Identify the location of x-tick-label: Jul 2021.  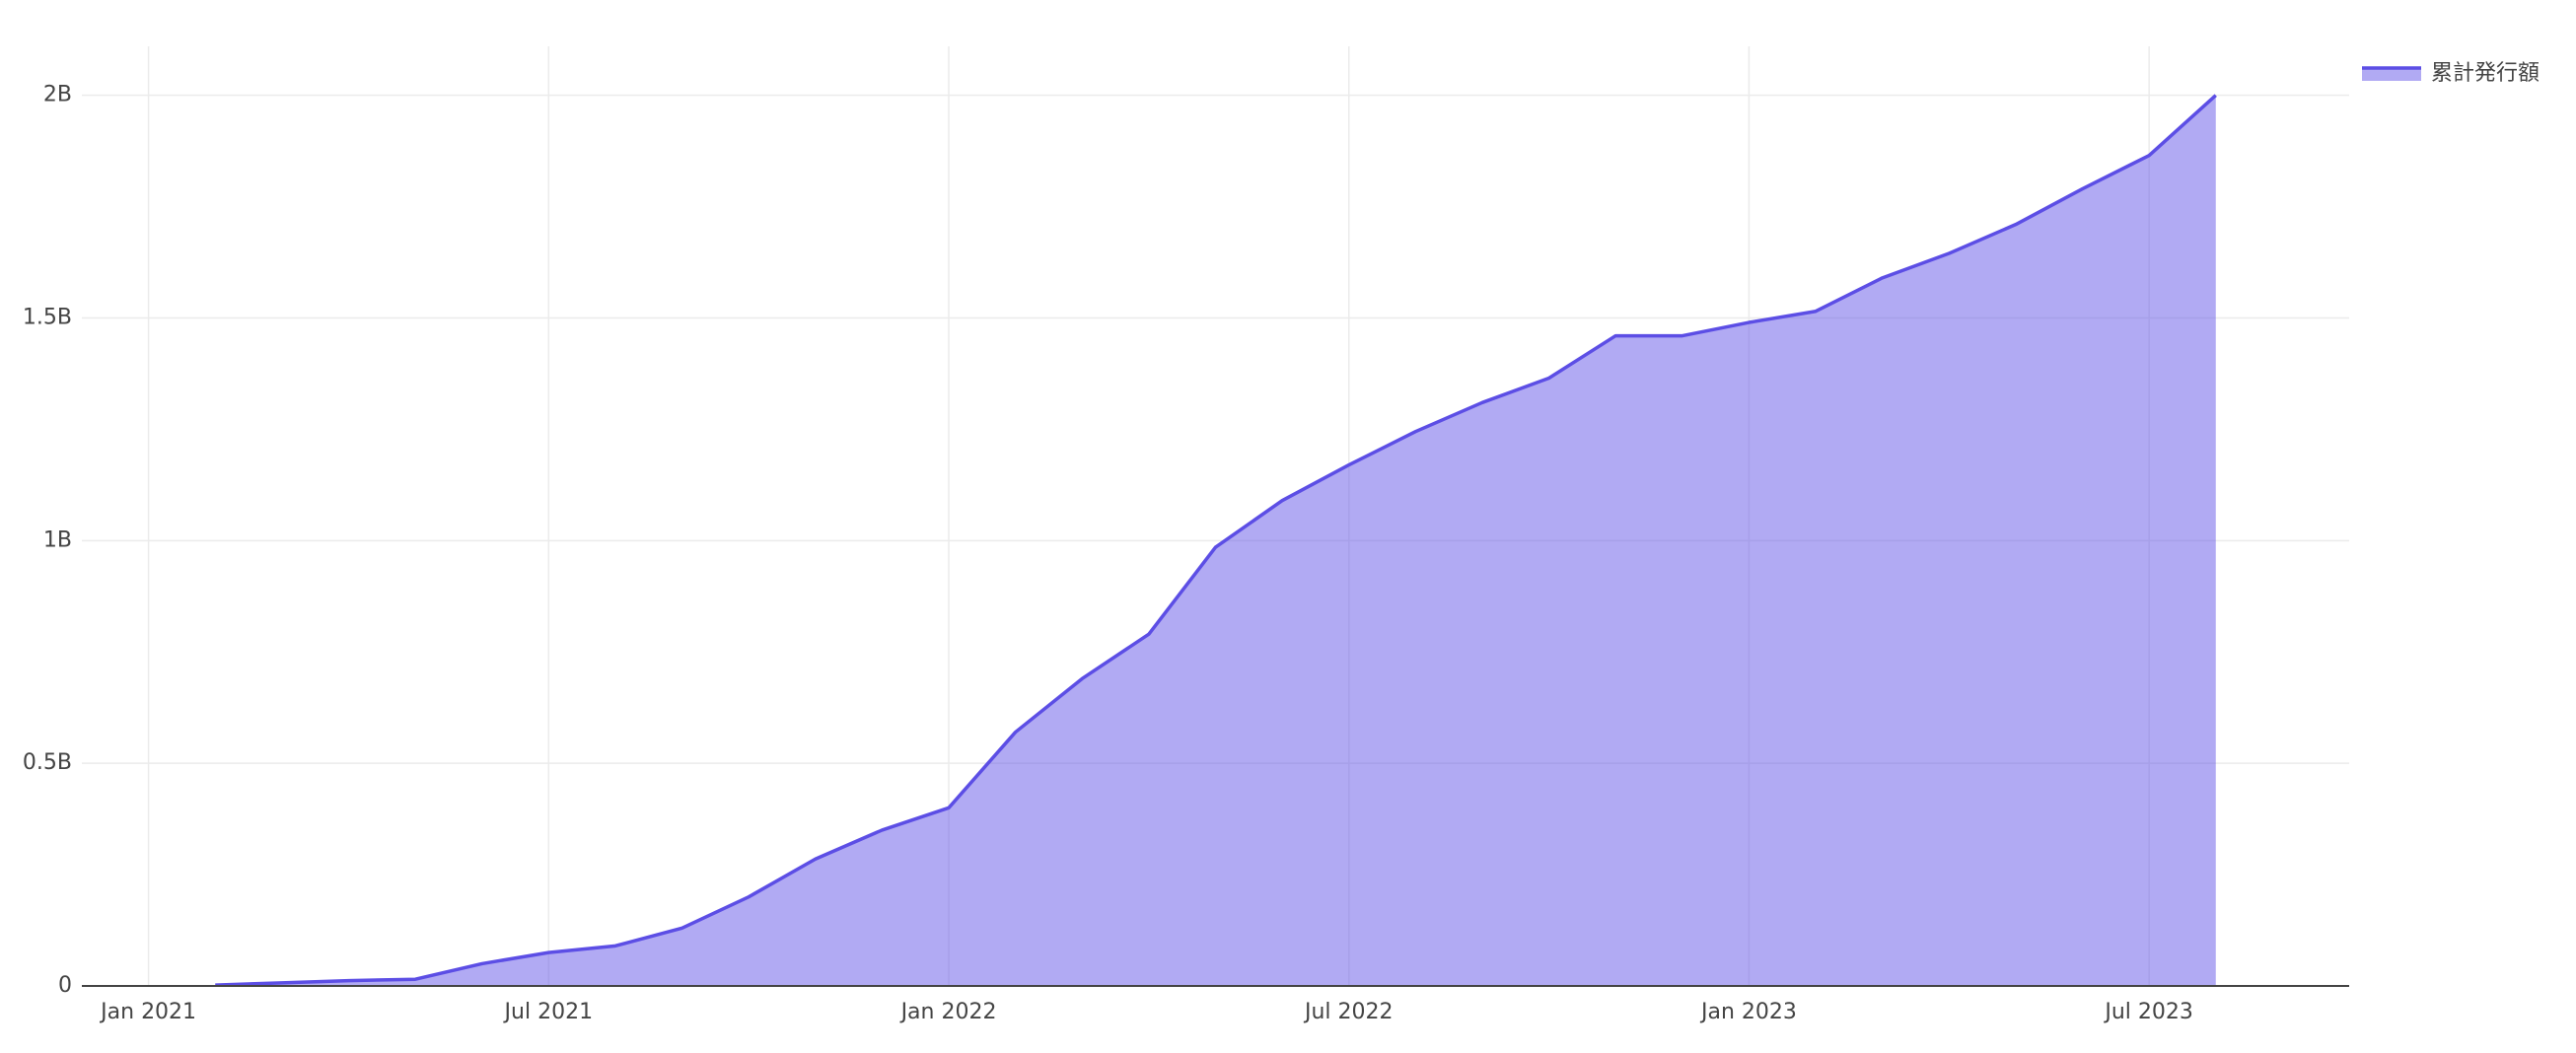
(548, 1012).